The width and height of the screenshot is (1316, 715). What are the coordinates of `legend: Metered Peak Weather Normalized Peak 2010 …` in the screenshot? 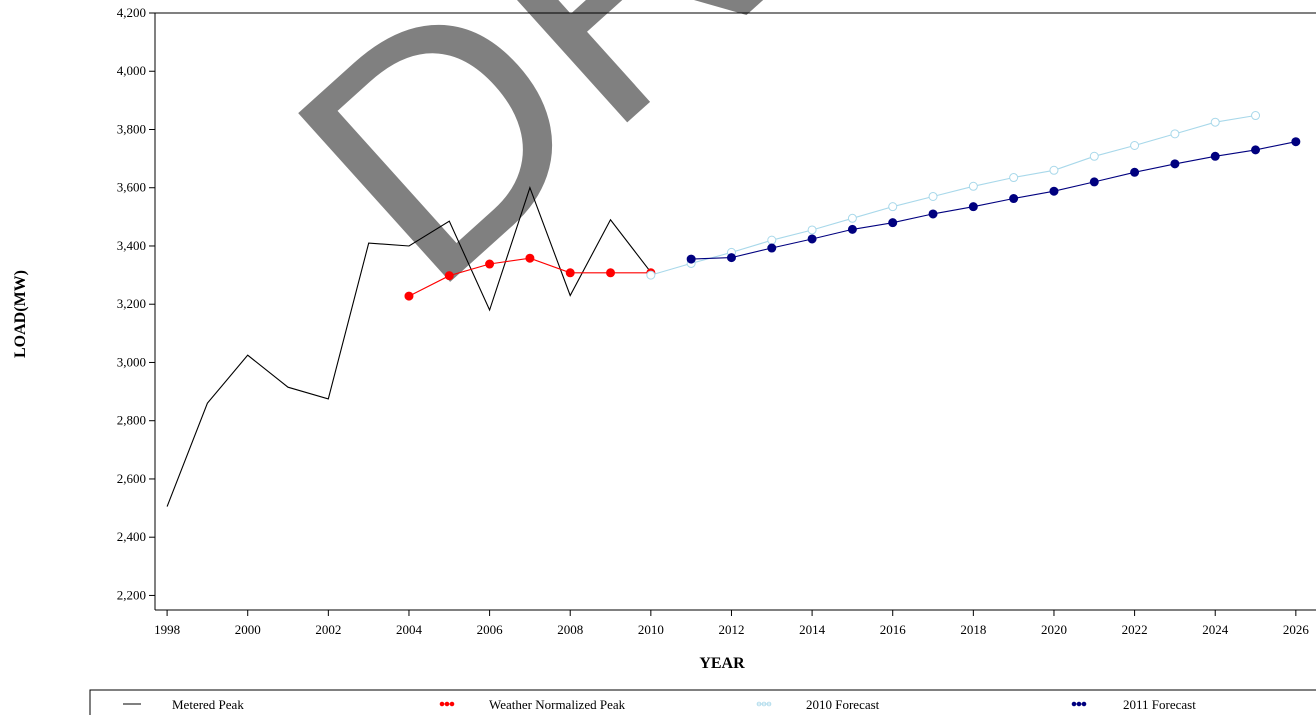 It's located at (702, 702).